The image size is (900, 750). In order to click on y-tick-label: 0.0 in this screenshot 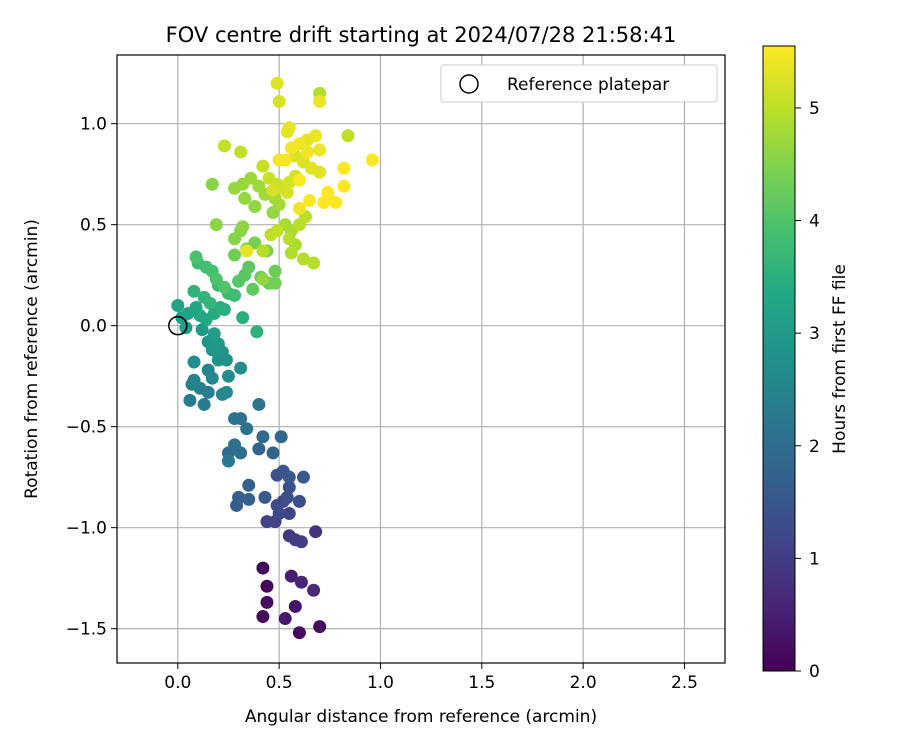, I will do `click(93, 327)`.